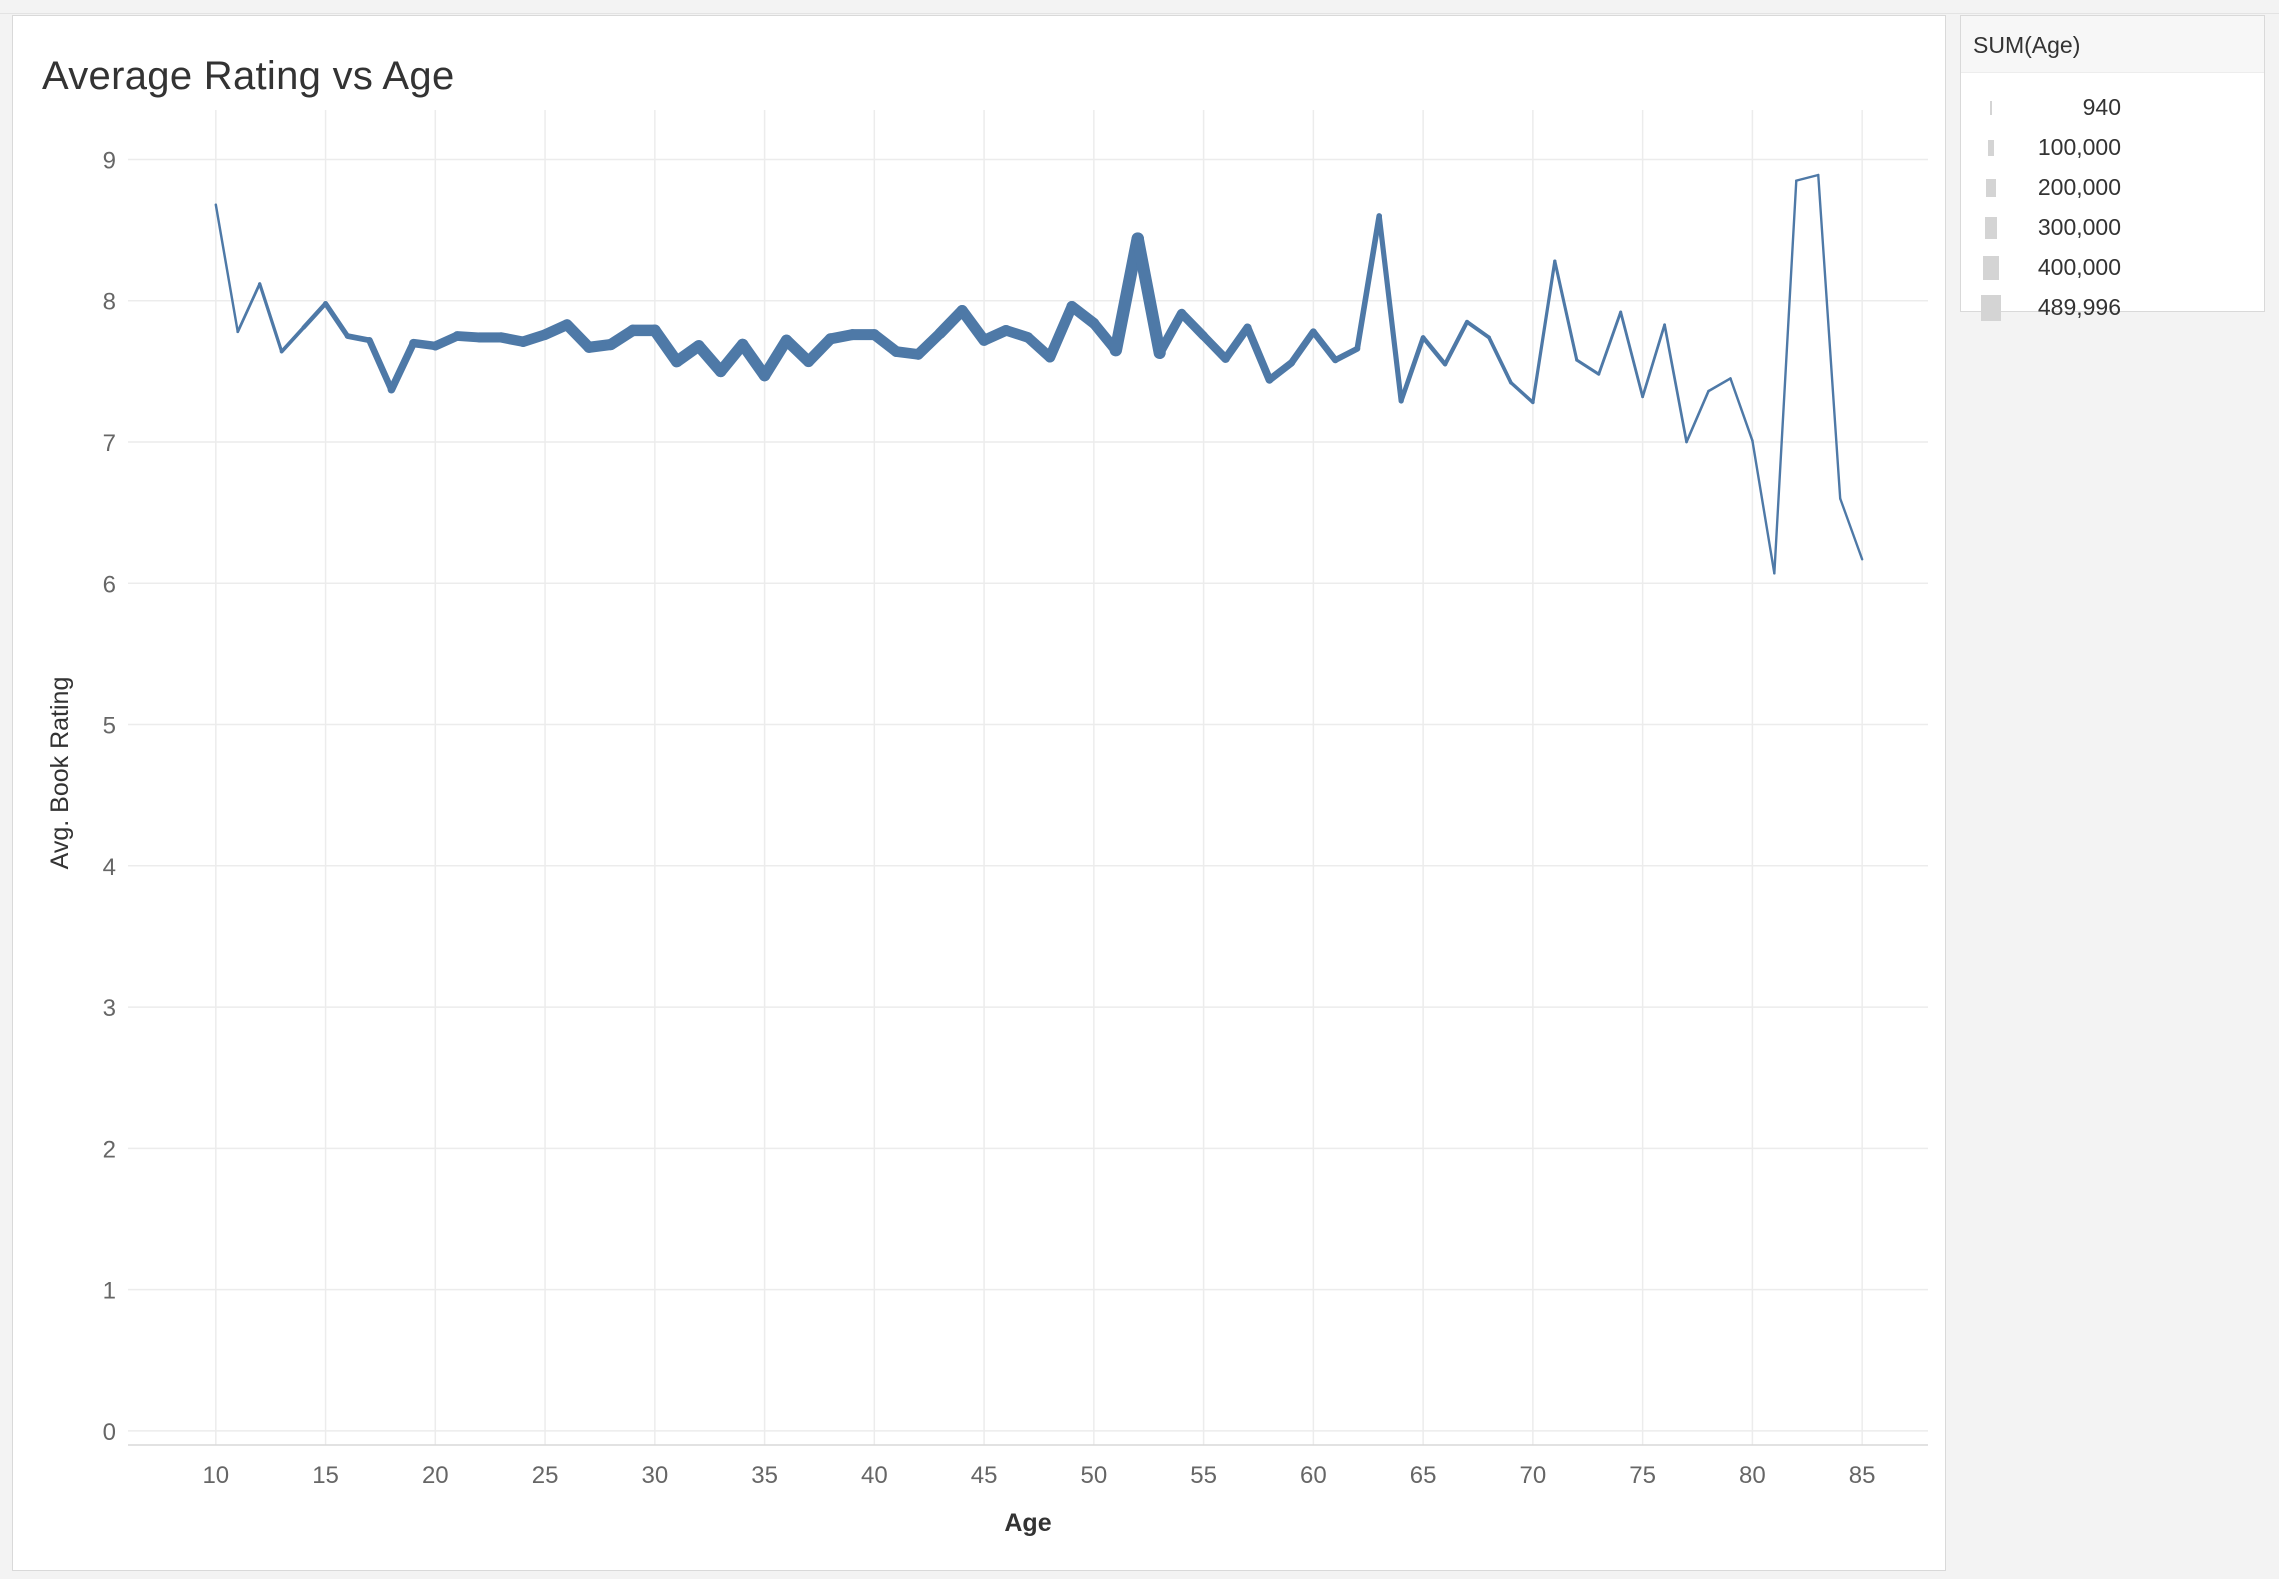 The image size is (2279, 1579). I want to click on y-tick-label: 9, so click(109, 160).